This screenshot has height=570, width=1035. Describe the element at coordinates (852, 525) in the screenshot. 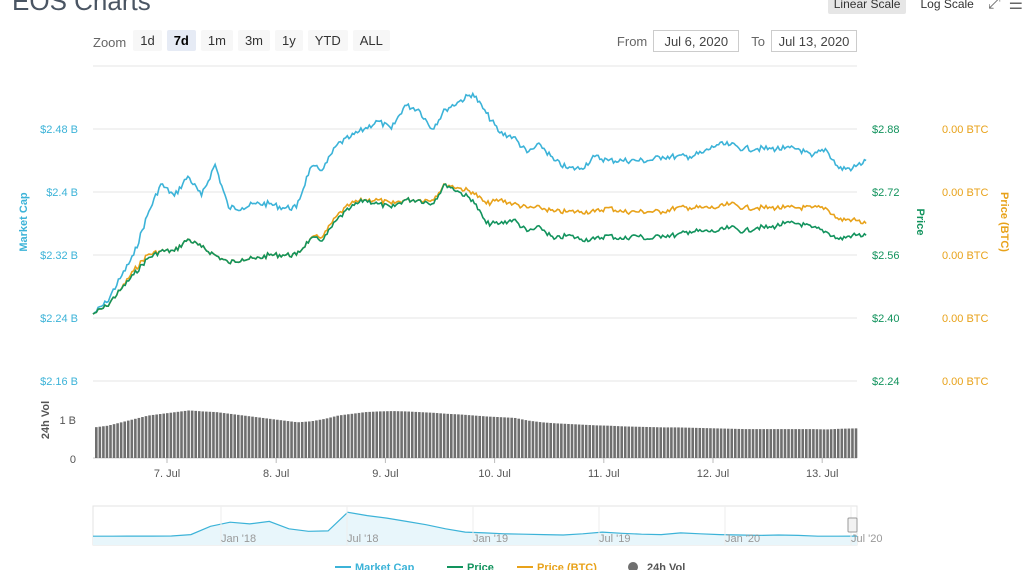

I see `navigator-handle` at that location.